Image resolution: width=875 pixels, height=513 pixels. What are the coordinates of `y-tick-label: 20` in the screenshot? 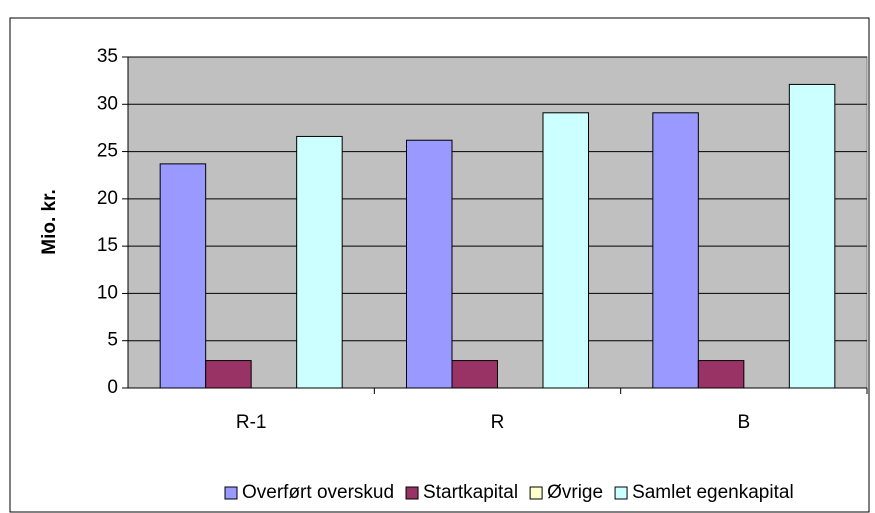 It's located at (107, 198).